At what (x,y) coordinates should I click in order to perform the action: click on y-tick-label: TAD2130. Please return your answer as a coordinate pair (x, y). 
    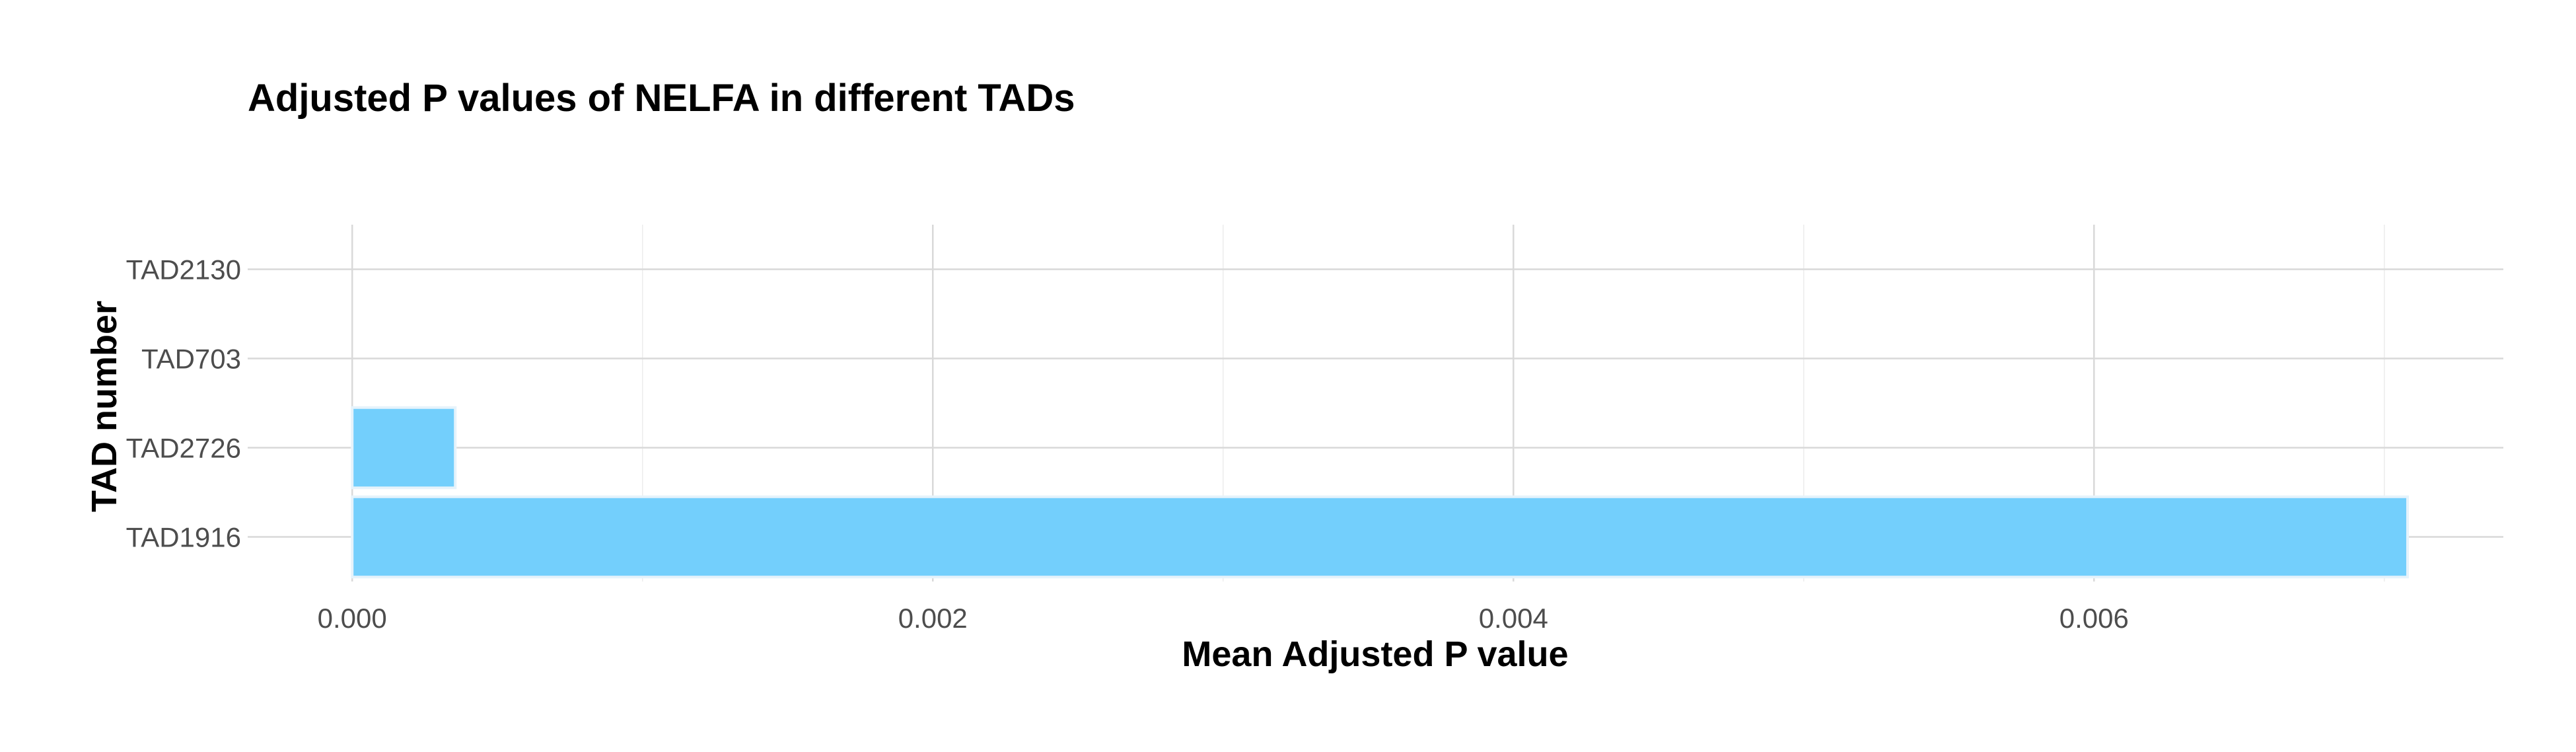
    Looking at the image, I should click on (184, 269).